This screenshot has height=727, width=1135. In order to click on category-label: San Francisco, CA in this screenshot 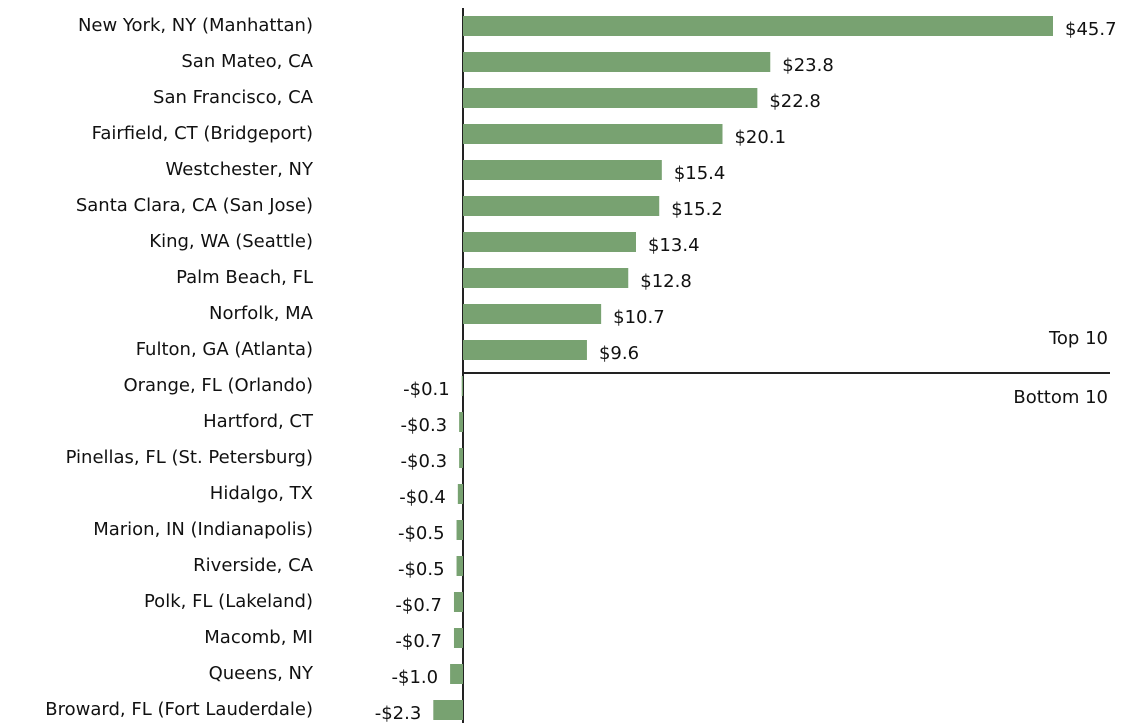, I will do `click(233, 97)`.